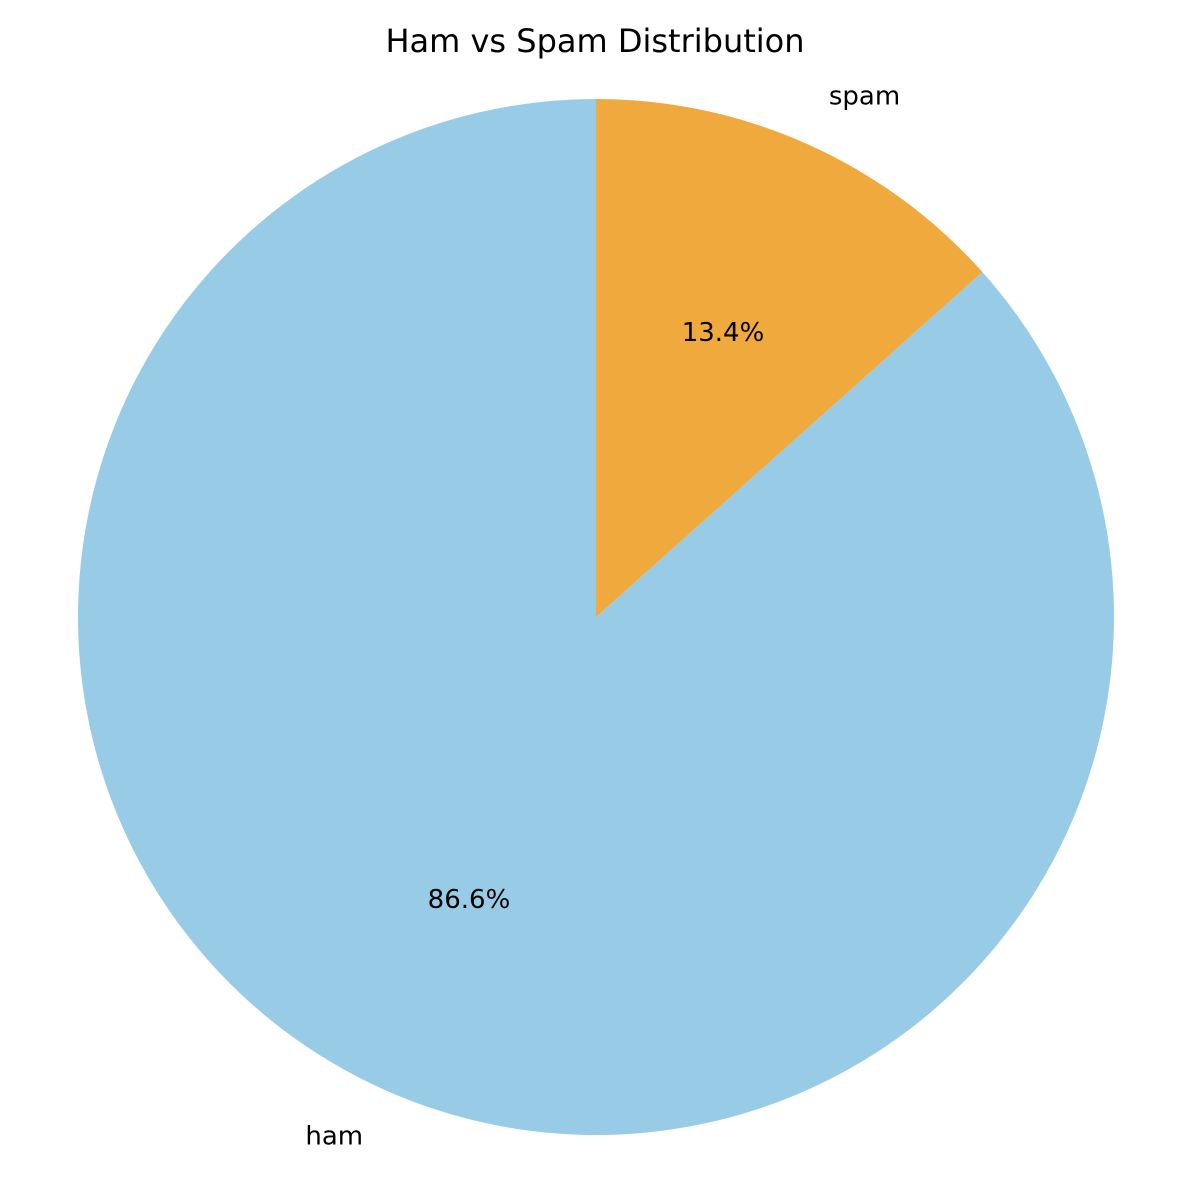 The height and width of the screenshot is (1190, 1188). What do you see at coordinates (594, 41) in the screenshot?
I see `chart-title: Ham vs Spam Distribution` at bounding box center [594, 41].